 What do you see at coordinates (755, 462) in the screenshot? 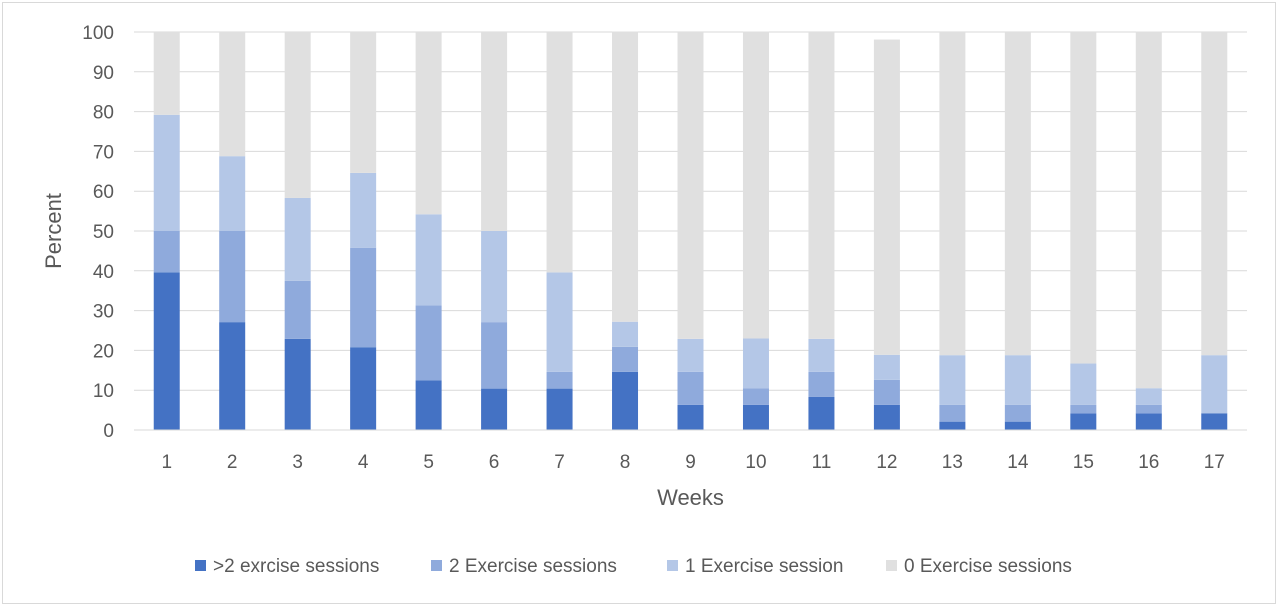
I see `x-tick-label: 10` at bounding box center [755, 462].